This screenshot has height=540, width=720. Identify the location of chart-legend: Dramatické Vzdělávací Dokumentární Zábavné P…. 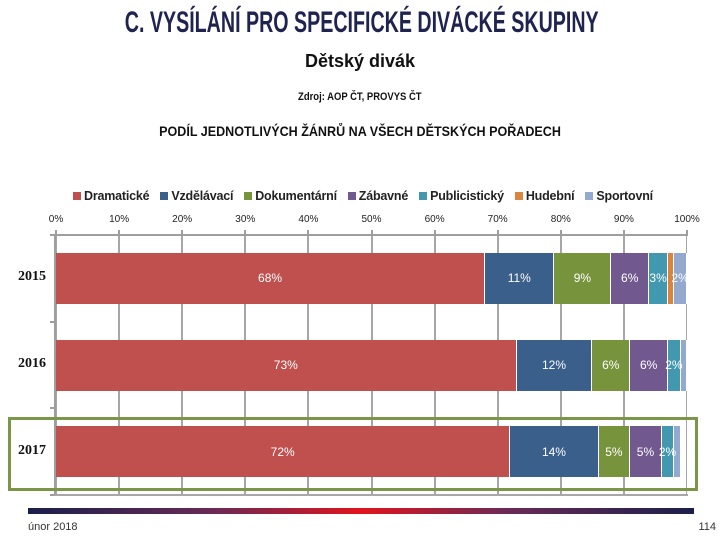
(363, 196).